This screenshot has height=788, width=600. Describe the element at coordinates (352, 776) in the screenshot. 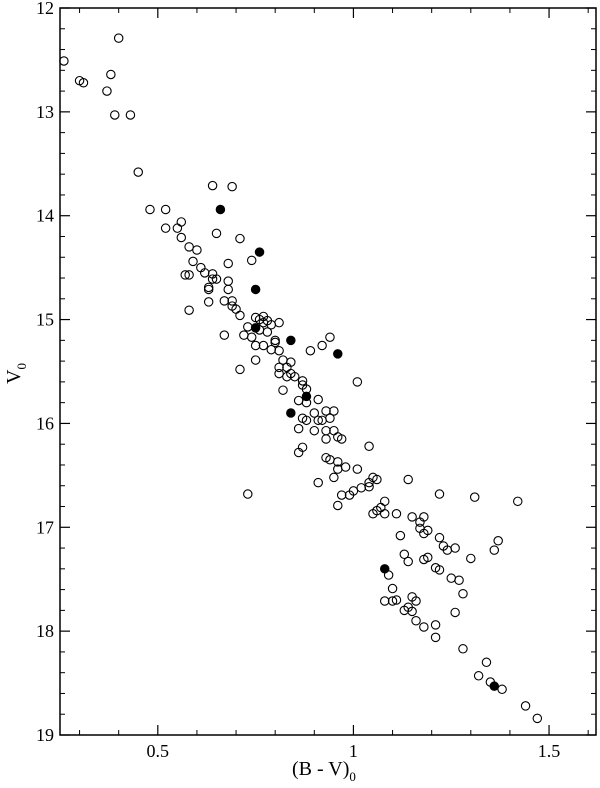

I see `x-axis-title-subscript: 0` at that location.